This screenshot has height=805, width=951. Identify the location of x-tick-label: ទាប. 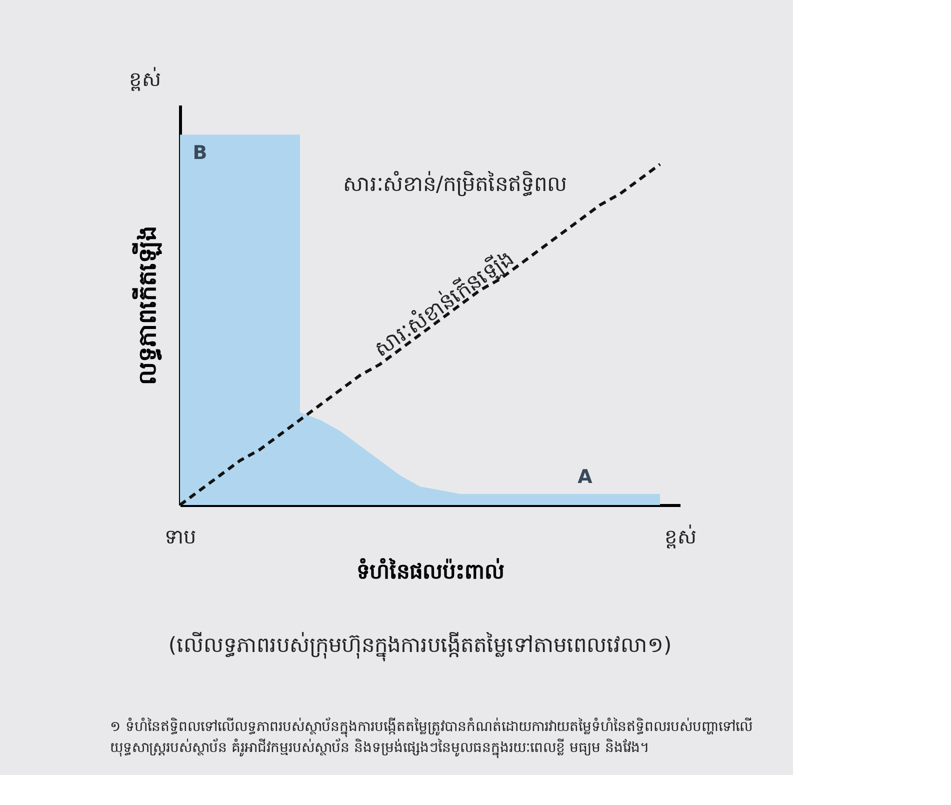
(180, 536).